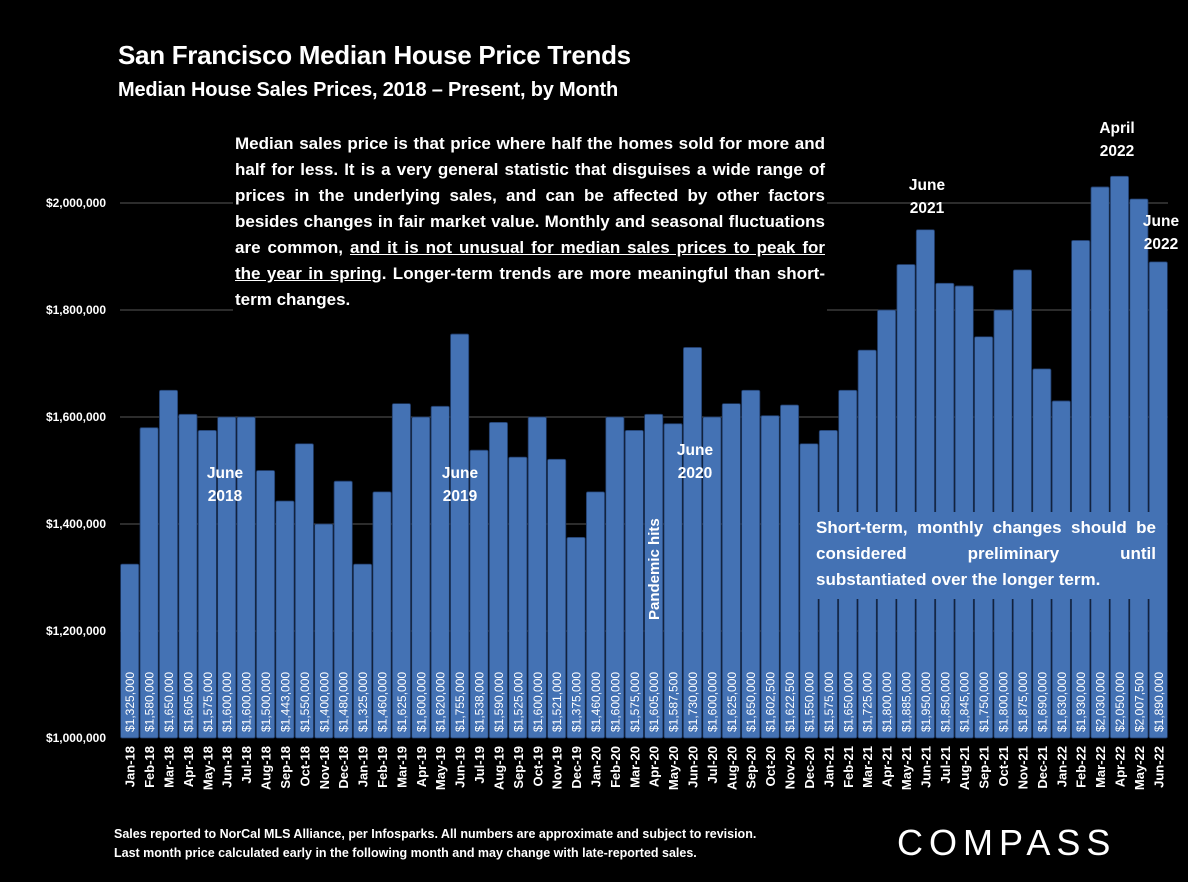 The width and height of the screenshot is (1188, 882). I want to click on annotation-line: April, so click(1117, 128).